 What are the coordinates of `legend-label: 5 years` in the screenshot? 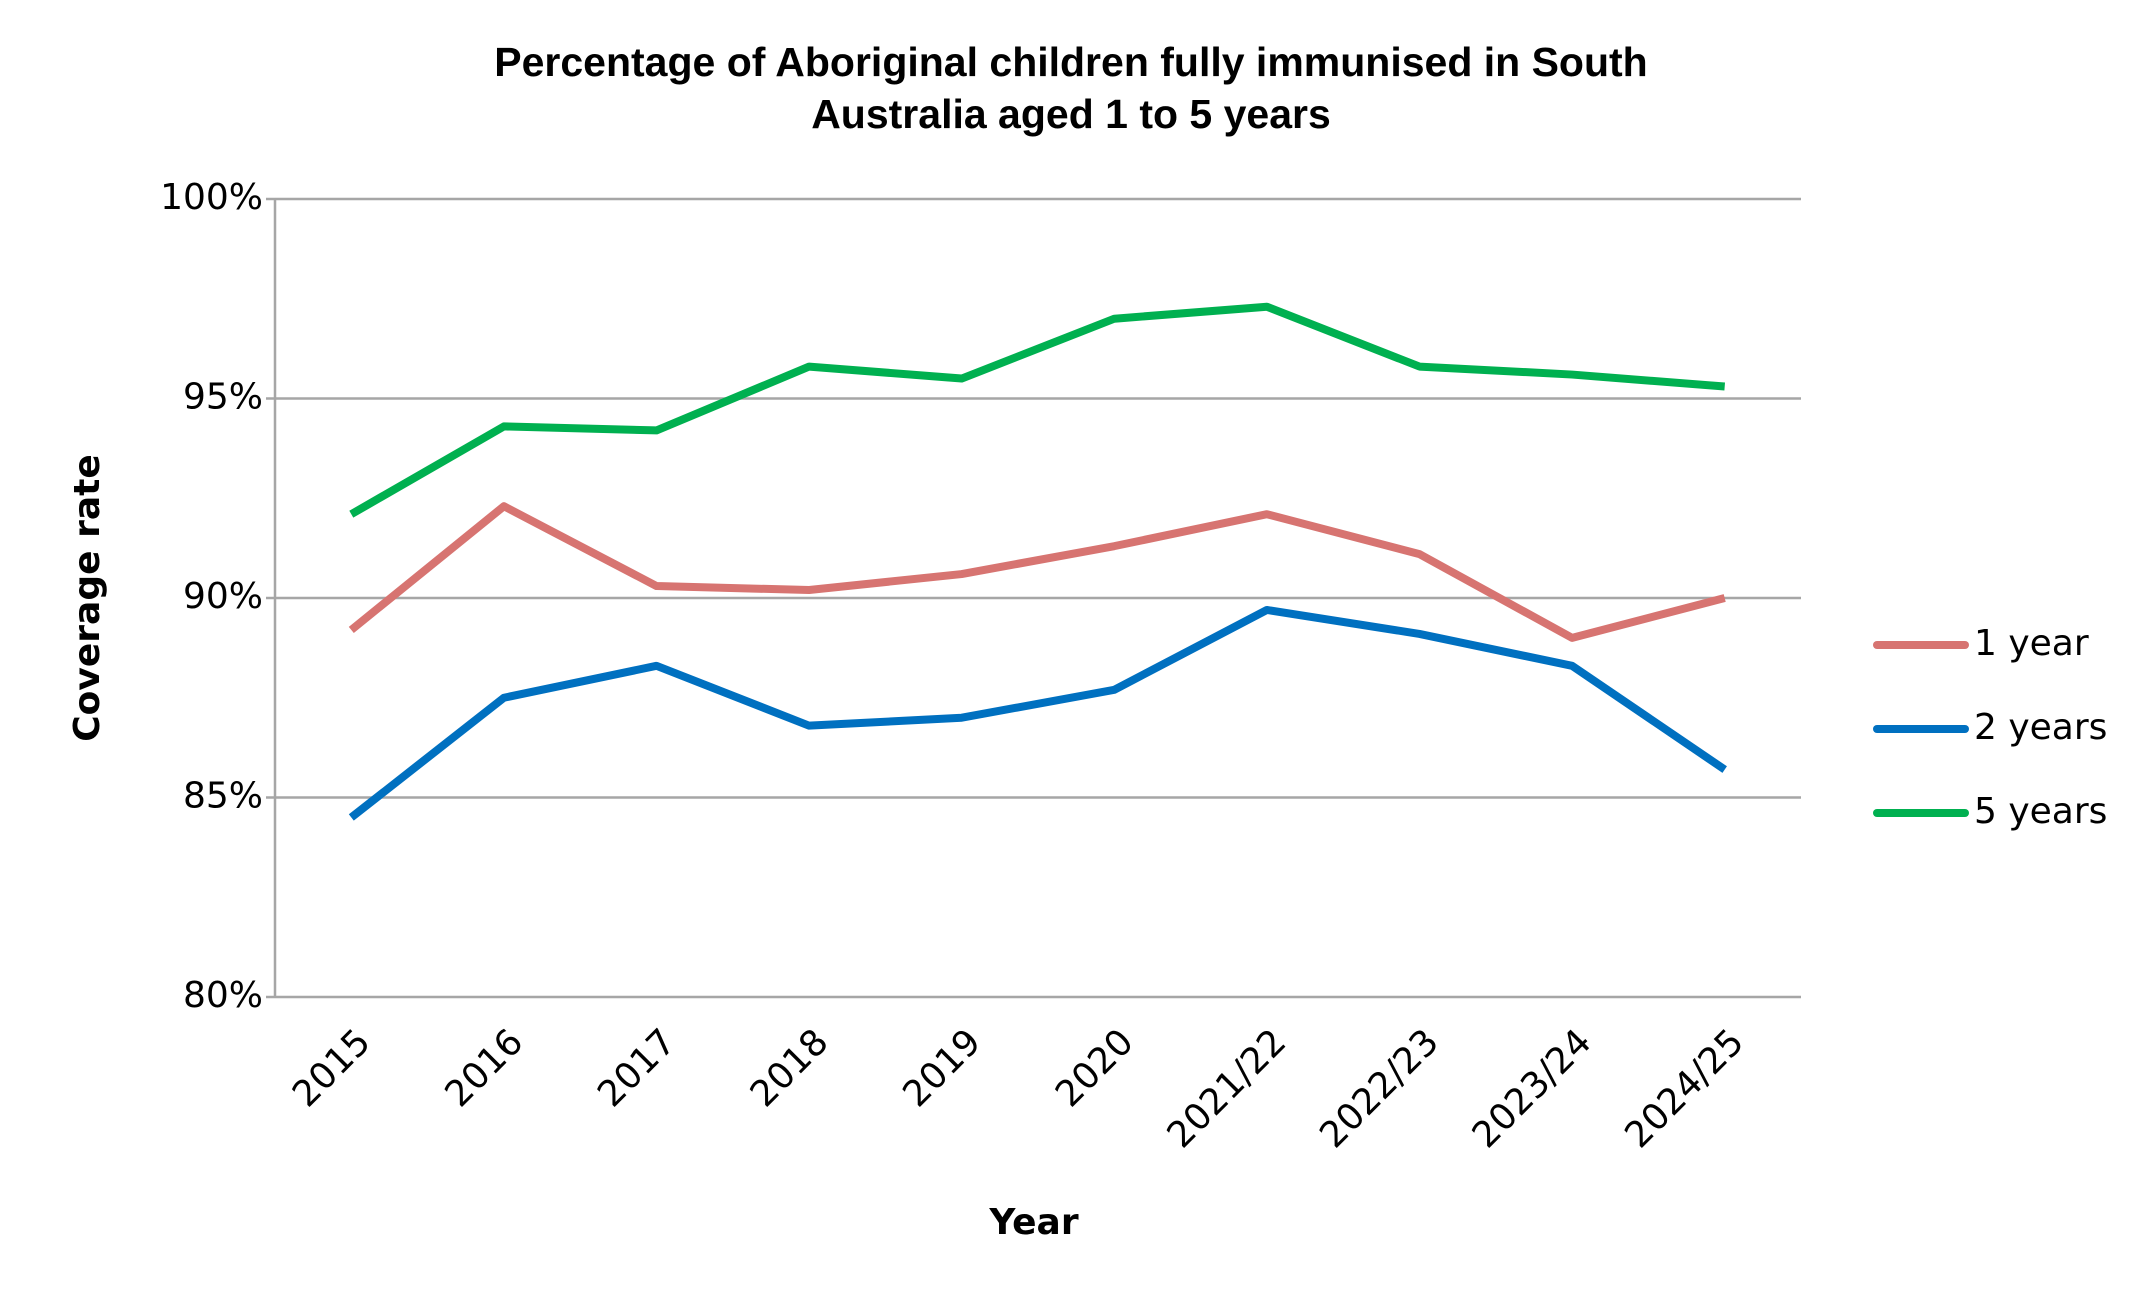 It's located at (2040, 811).